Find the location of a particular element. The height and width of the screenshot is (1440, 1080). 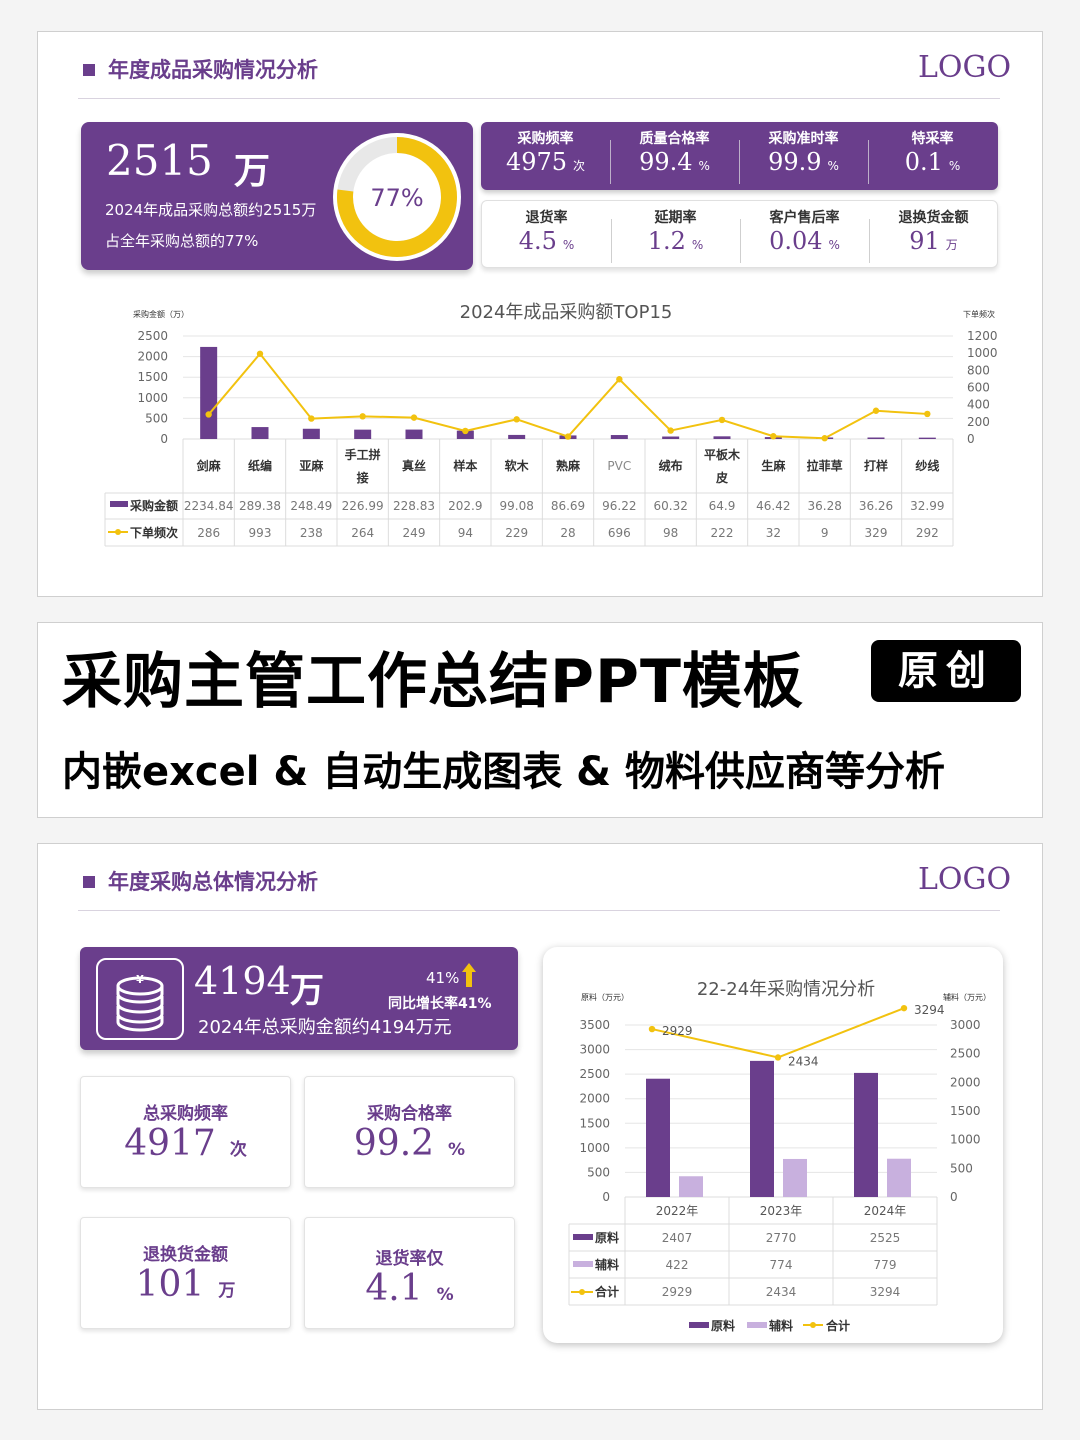

data-label-frequency: 32 is located at coordinates (773, 533).